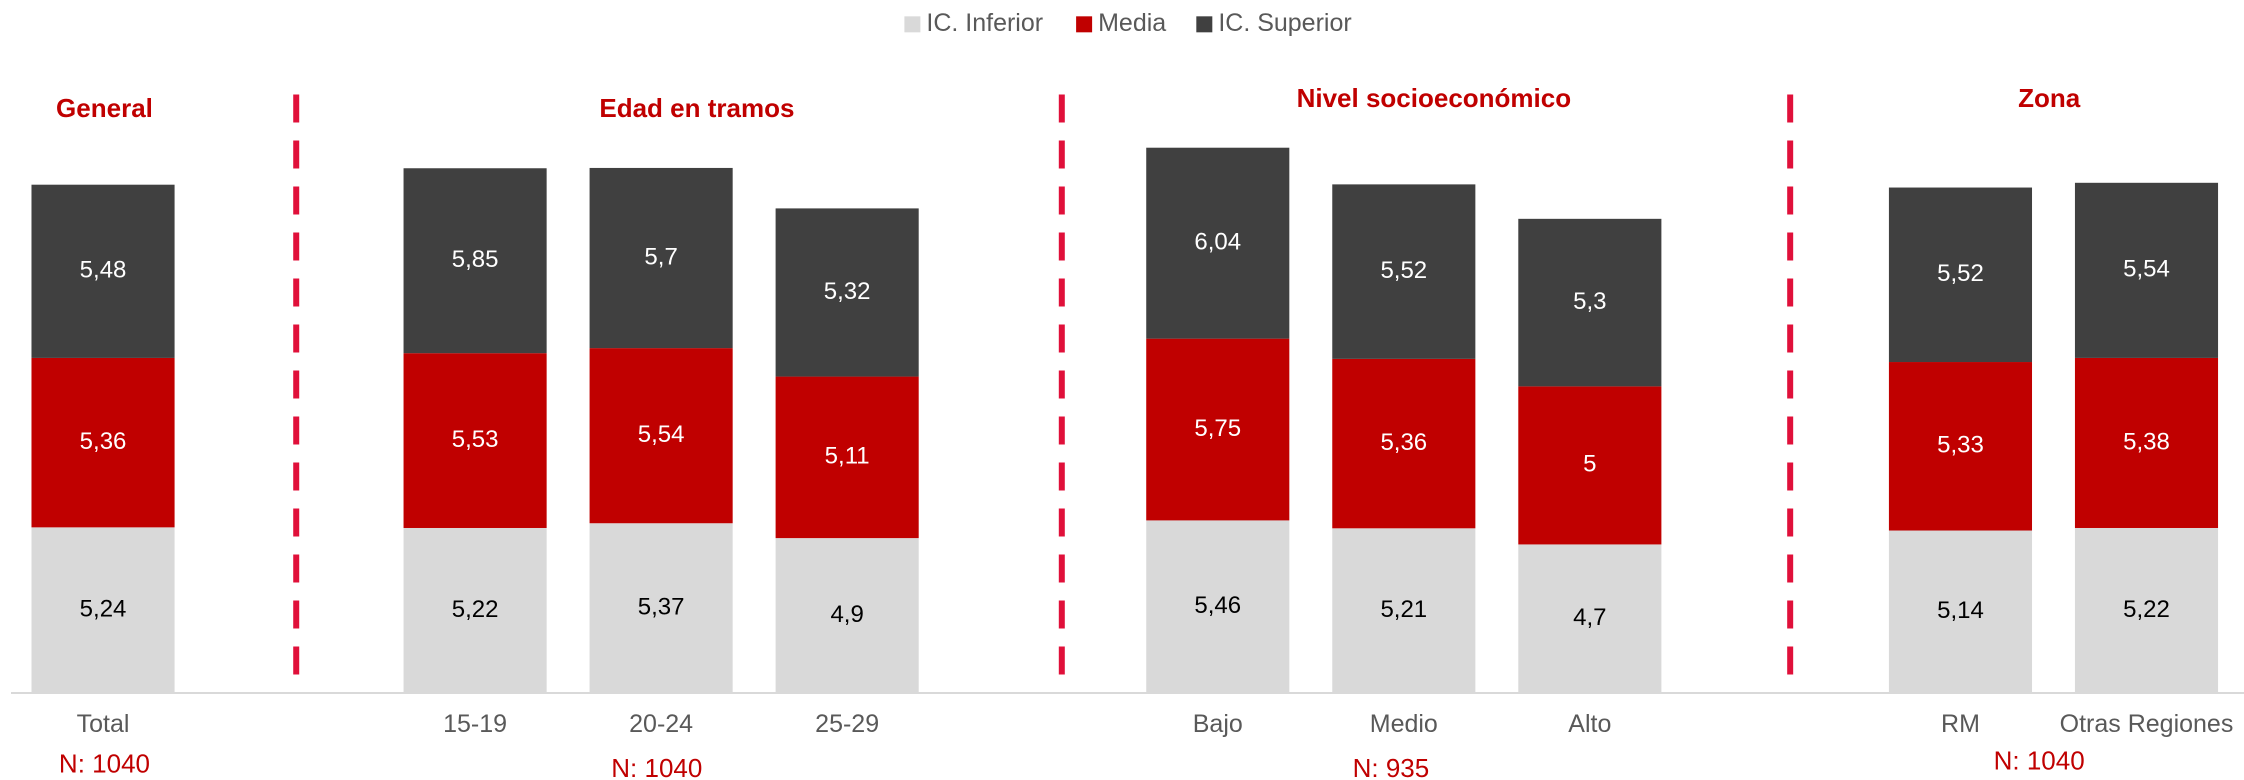 This screenshot has width=2244, height=780. I want to click on value-label: 5,75, so click(1217, 428).